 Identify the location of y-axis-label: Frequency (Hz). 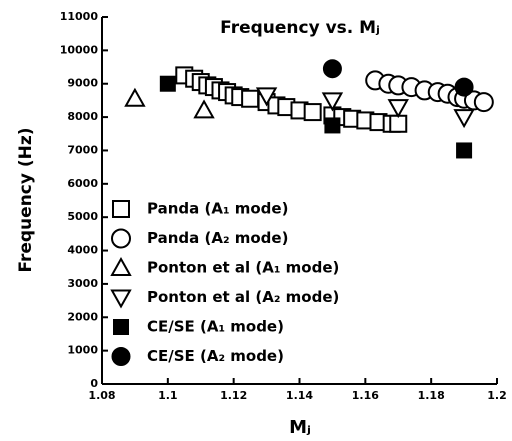
(26, 199).